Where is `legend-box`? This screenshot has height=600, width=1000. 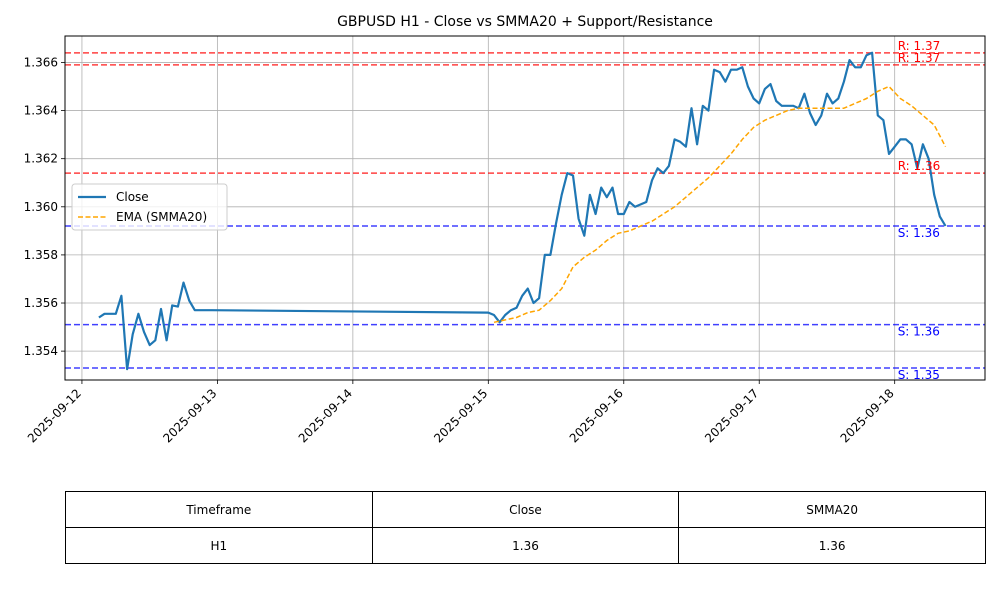
legend-box is located at coordinates (149, 207).